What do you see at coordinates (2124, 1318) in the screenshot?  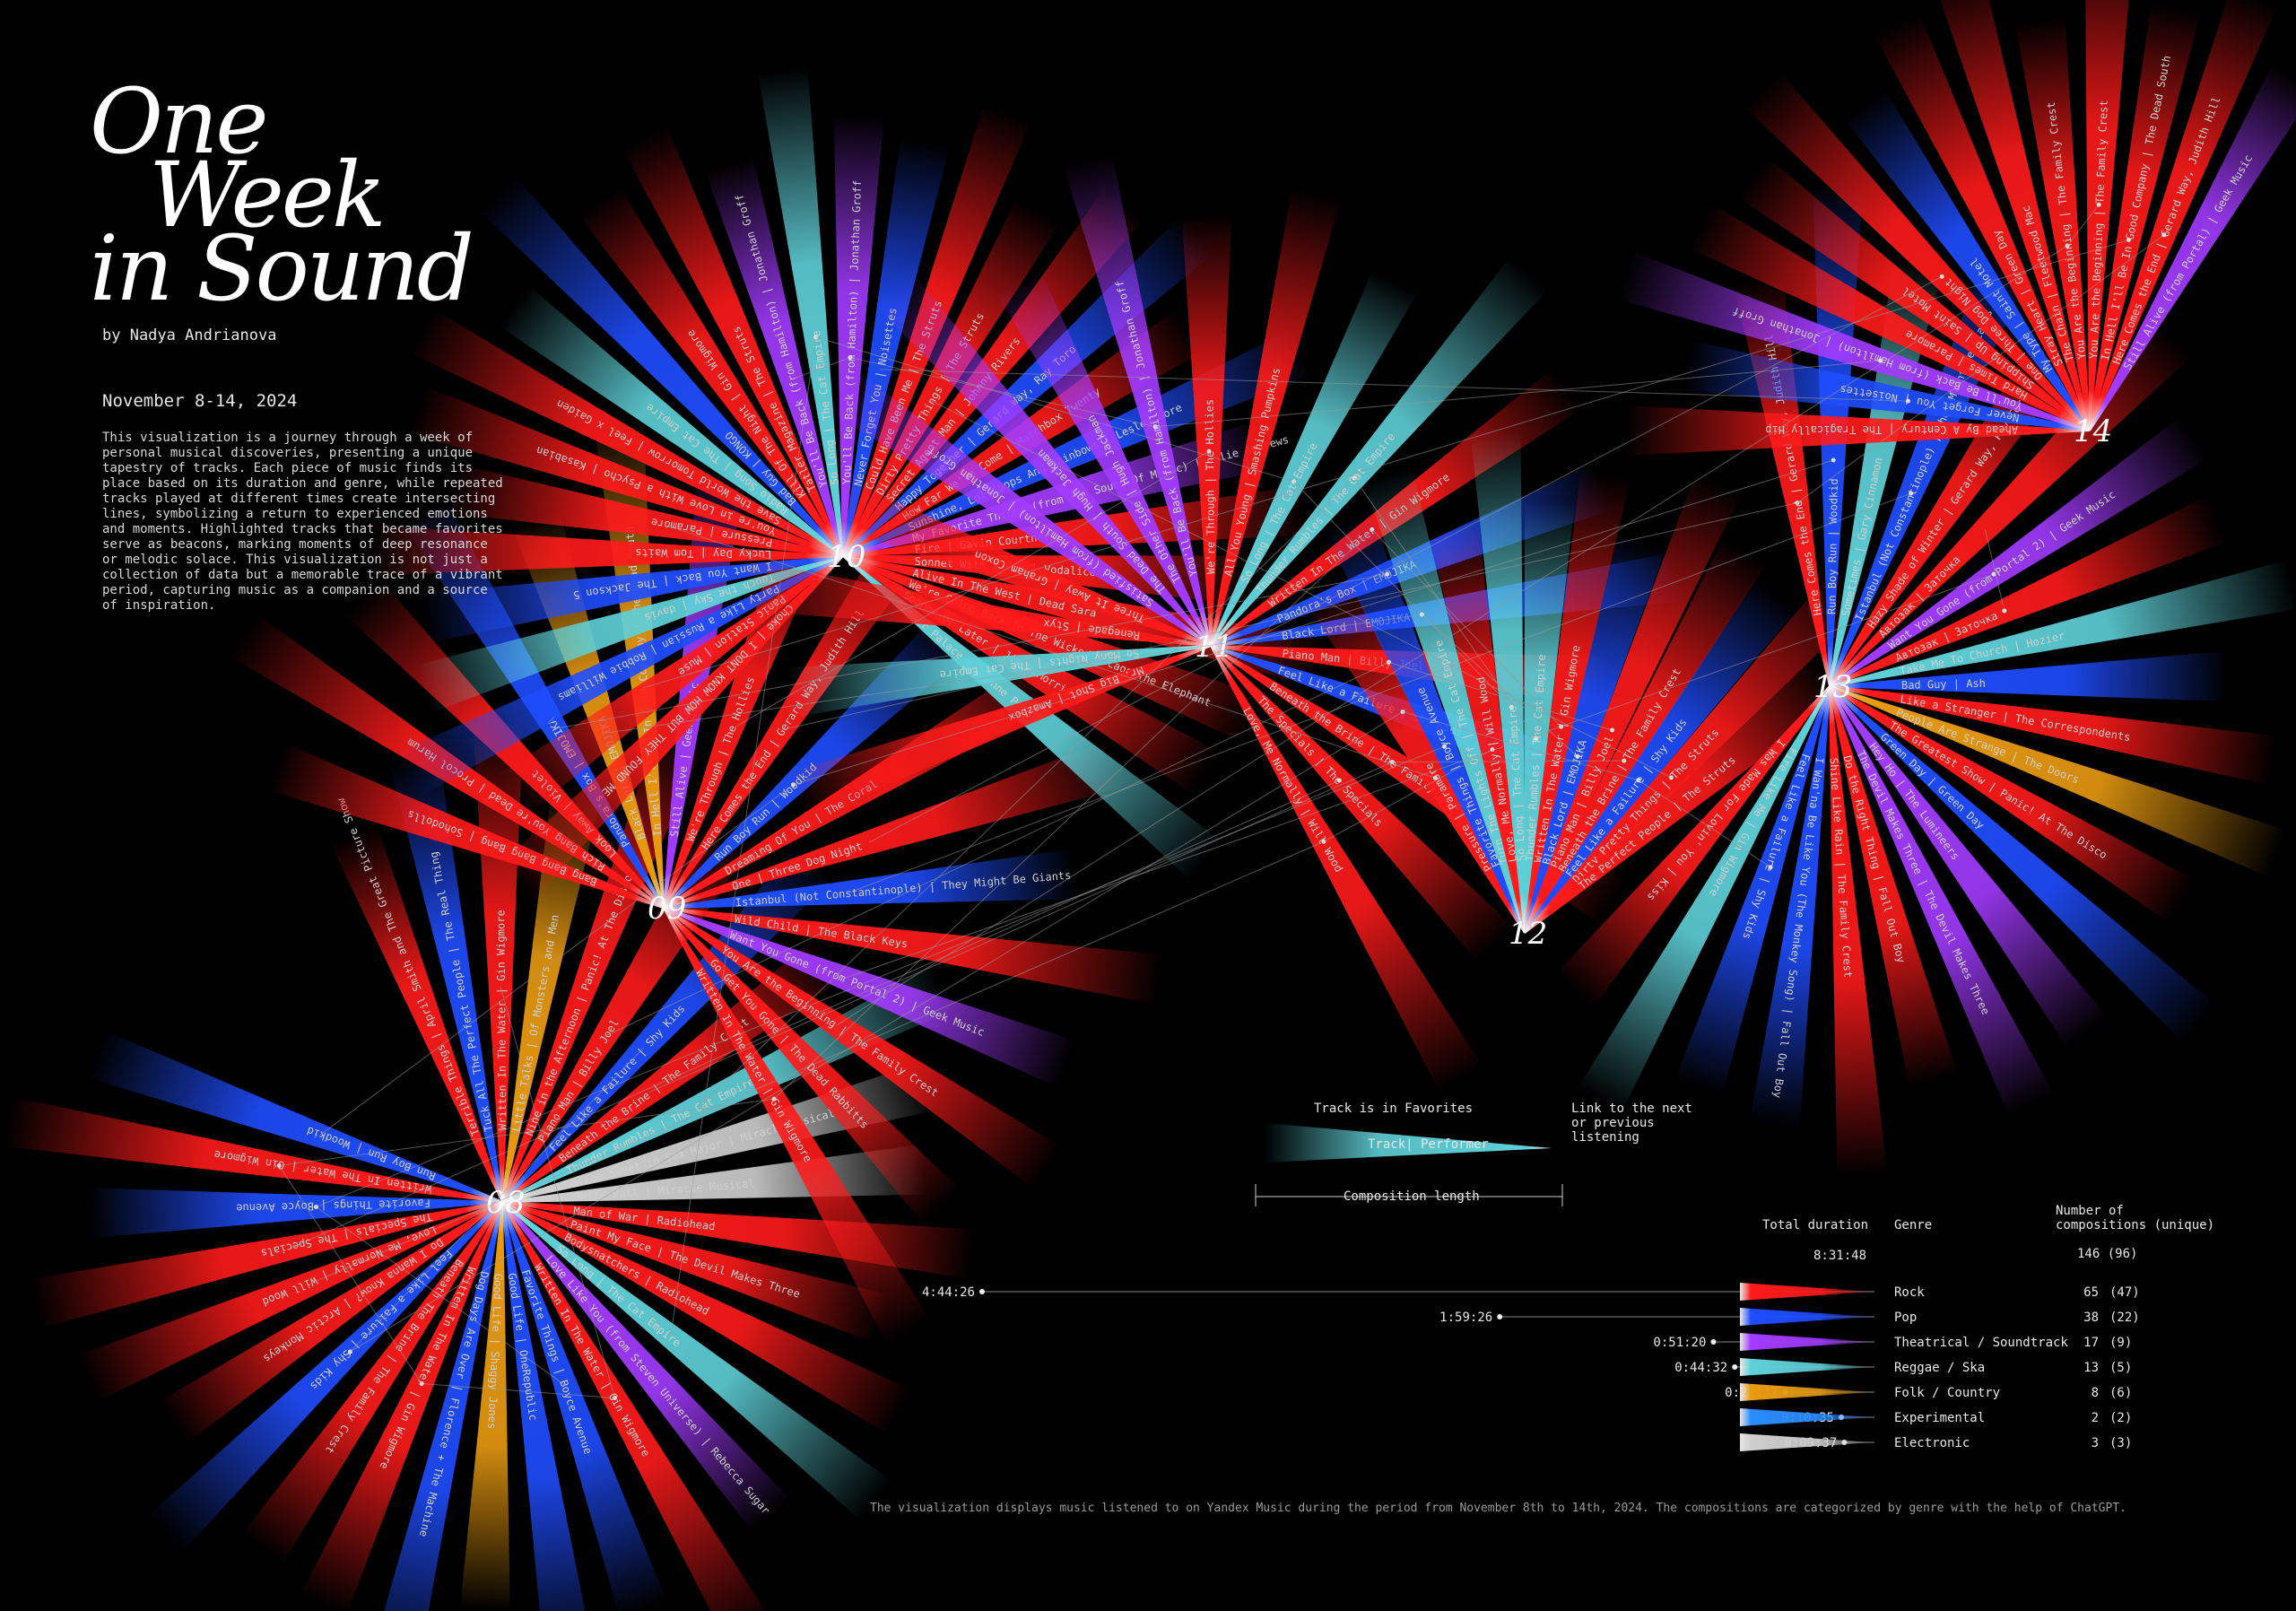 I see `genre-unique: (22)` at bounding box center [2124, 1318].